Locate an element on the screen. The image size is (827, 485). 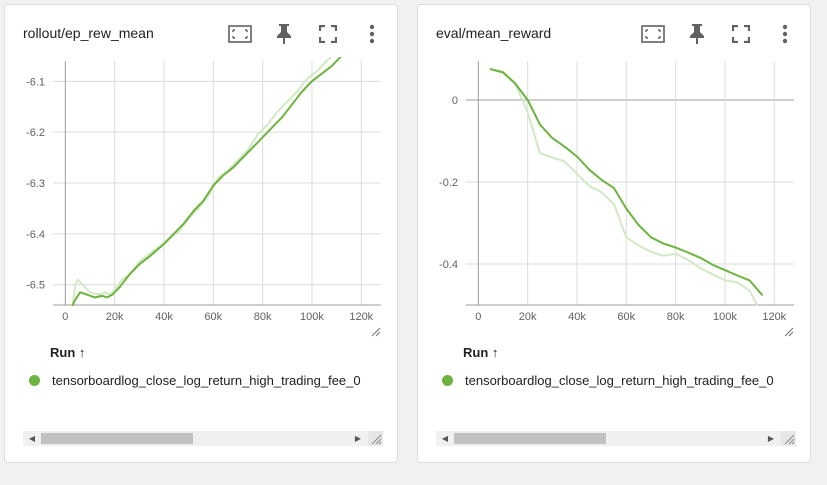
card-title: eval/mean_reward is located at coordinates (494, 33).